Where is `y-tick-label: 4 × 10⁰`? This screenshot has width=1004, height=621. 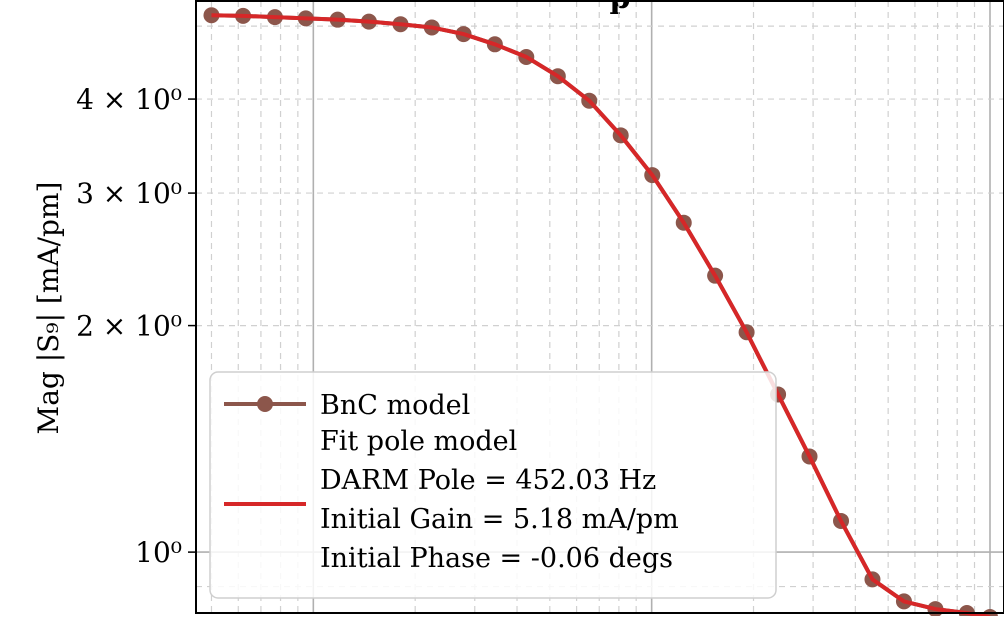 y-tick-label: 4 × 10⁰ is located at coordinates (129, 99).